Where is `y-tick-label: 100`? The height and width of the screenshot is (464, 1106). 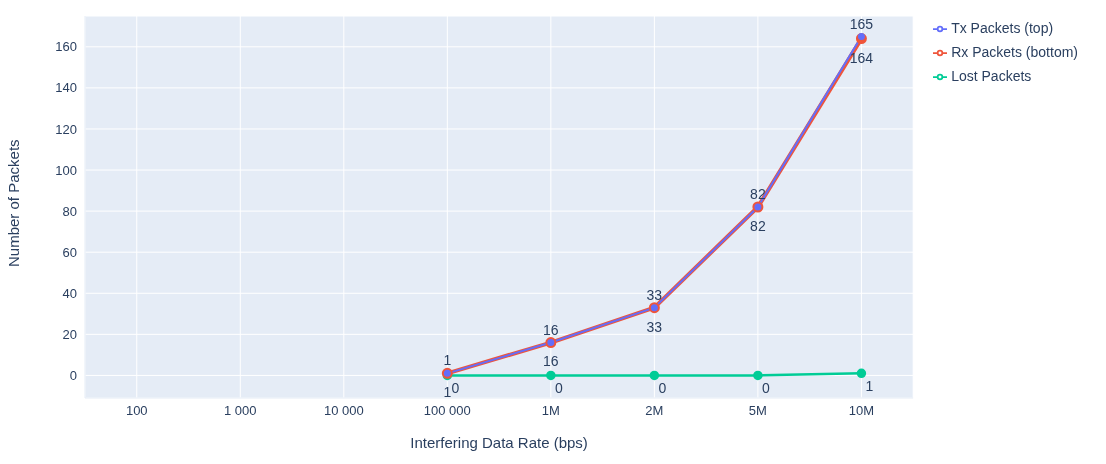
y-tick-label: 100 is located at coordinates (66, 170).